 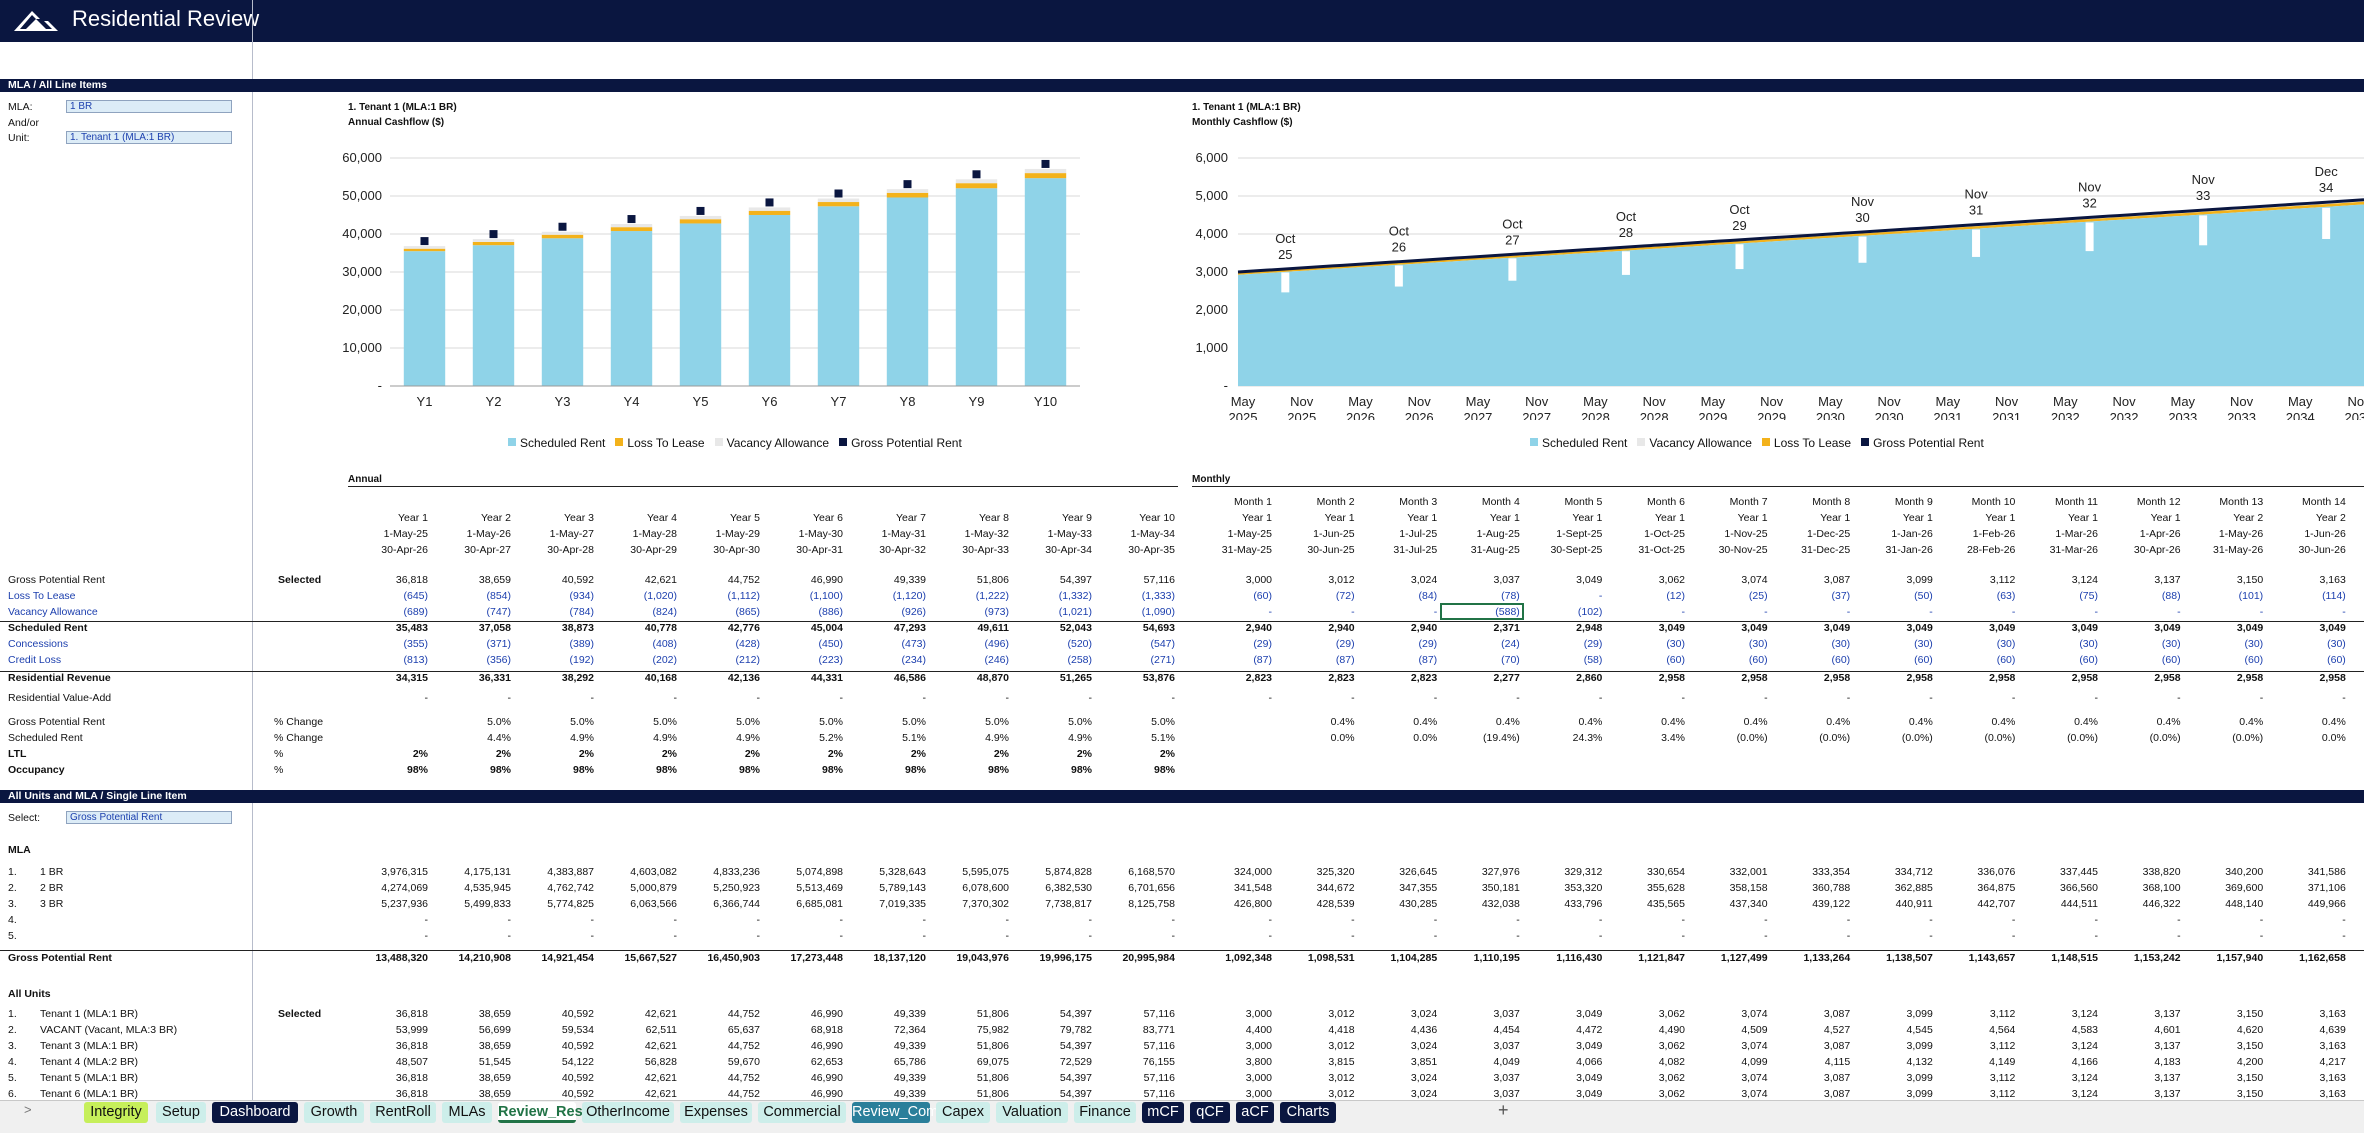 What do you see at coordinates (2167, 1062) in the screenshot?
I see `monthly-value: 4,183` at bounding box center [2167, 1062].